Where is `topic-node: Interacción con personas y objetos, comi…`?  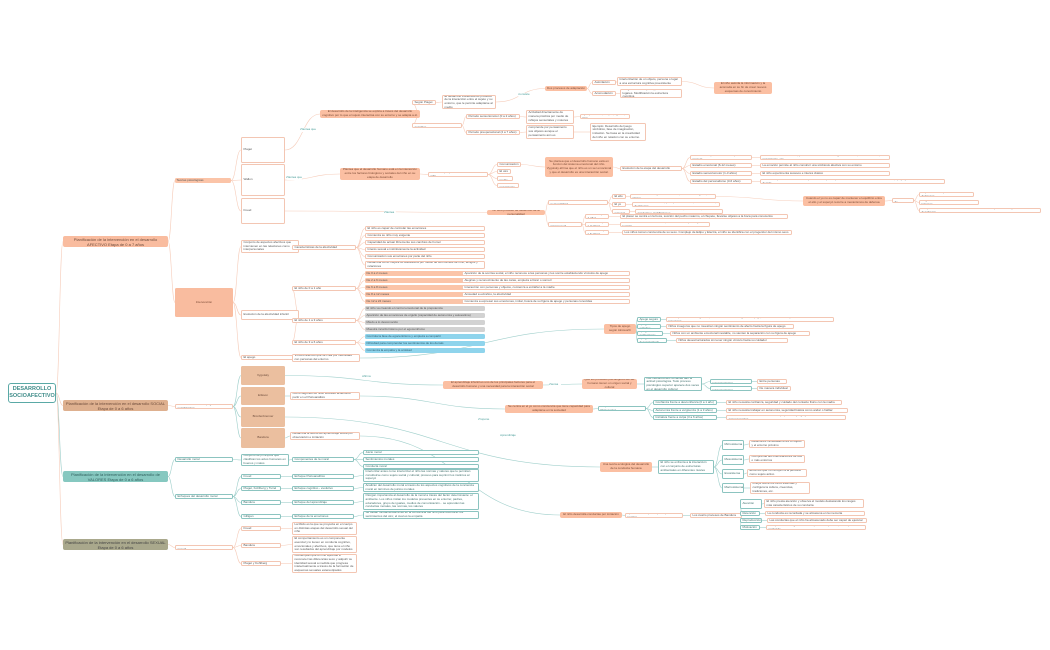 topic-node: Interacción con personas y objetos, comi… is located at coordinates (546, 287).